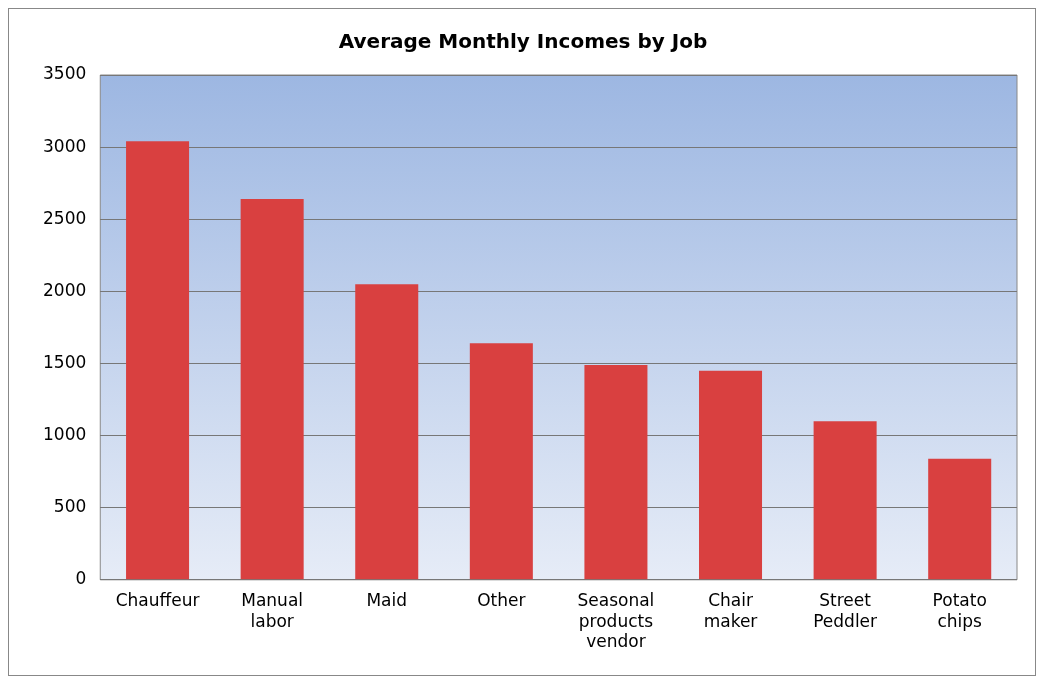  Describe the element at coordinates (81, 578) in the screenshot. I see `y-tick-label: 0` at that location.